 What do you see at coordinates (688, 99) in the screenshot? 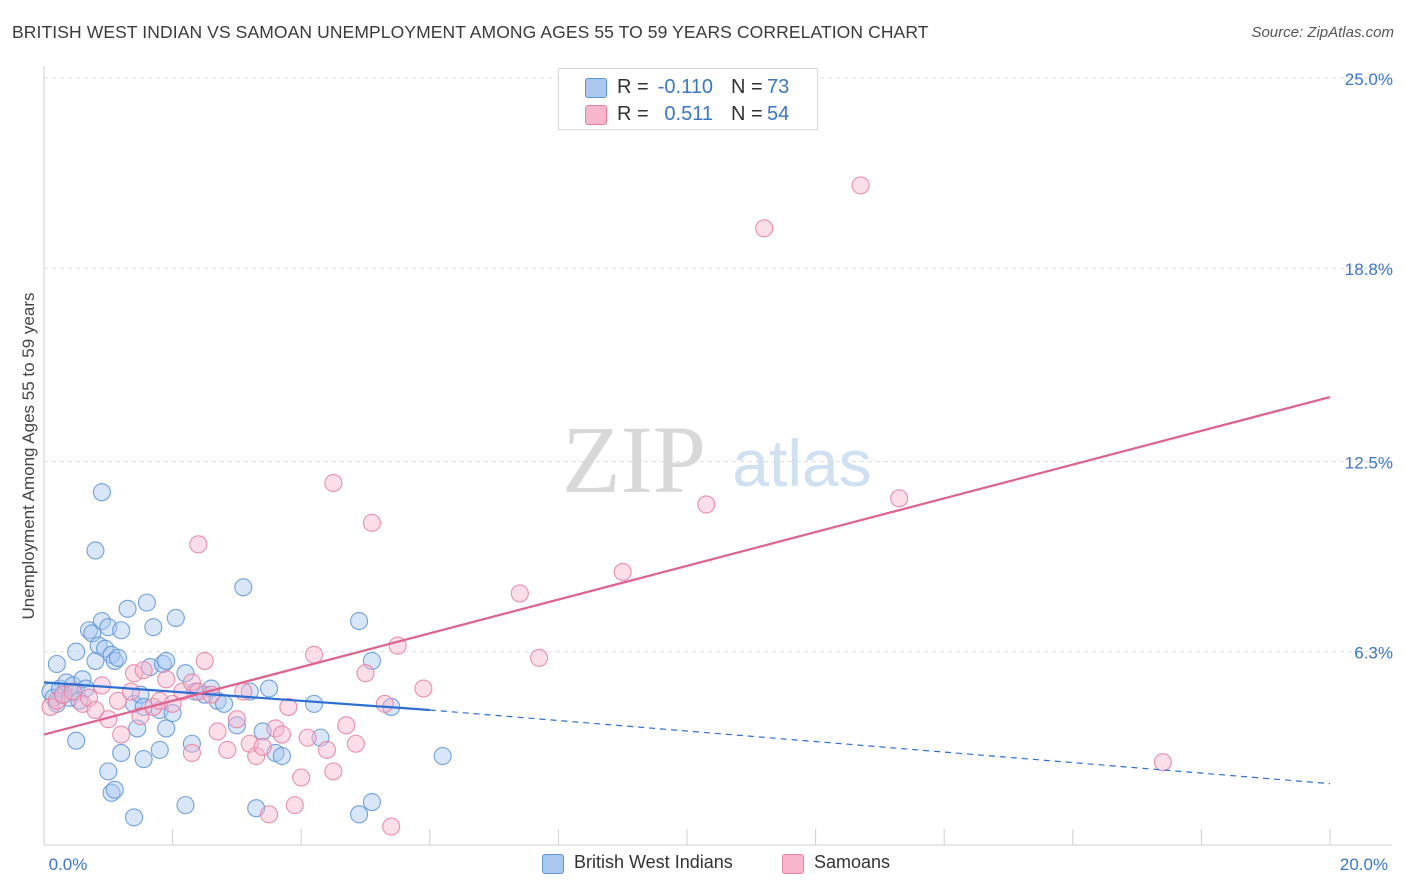
I see `stats-legend: R = -0.110 N = 73 R = 0.511 N = 54` at bounding box center [688, 99].